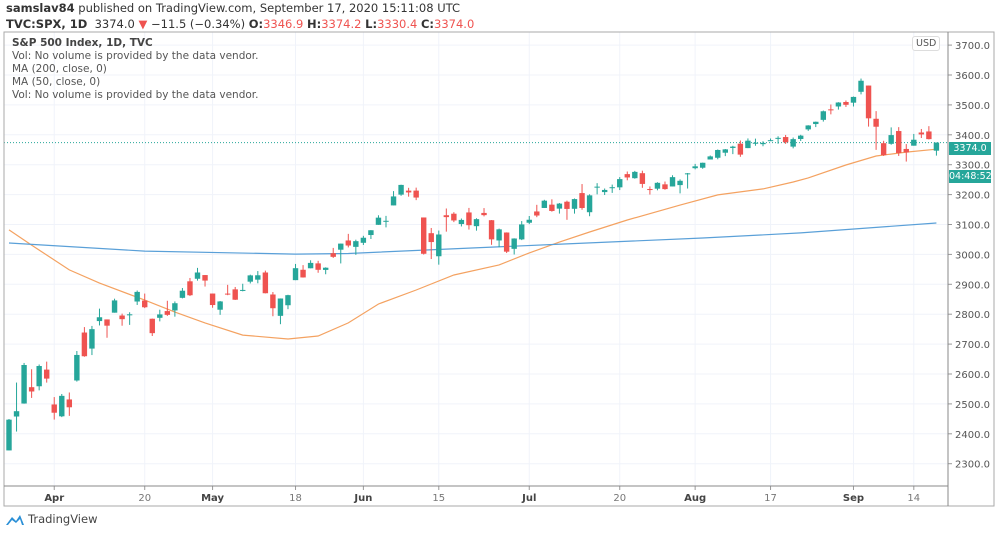 The image size is (1000, 534). I want to click on low-label: L:, so click(371, 24).